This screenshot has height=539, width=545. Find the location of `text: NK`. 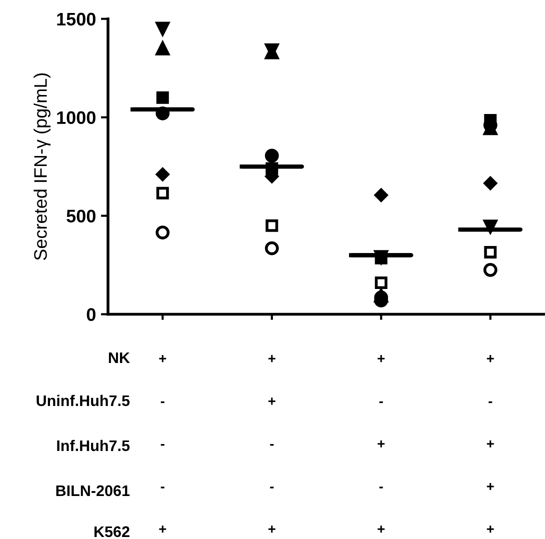

text: NK is located at coordinates (119, 357).